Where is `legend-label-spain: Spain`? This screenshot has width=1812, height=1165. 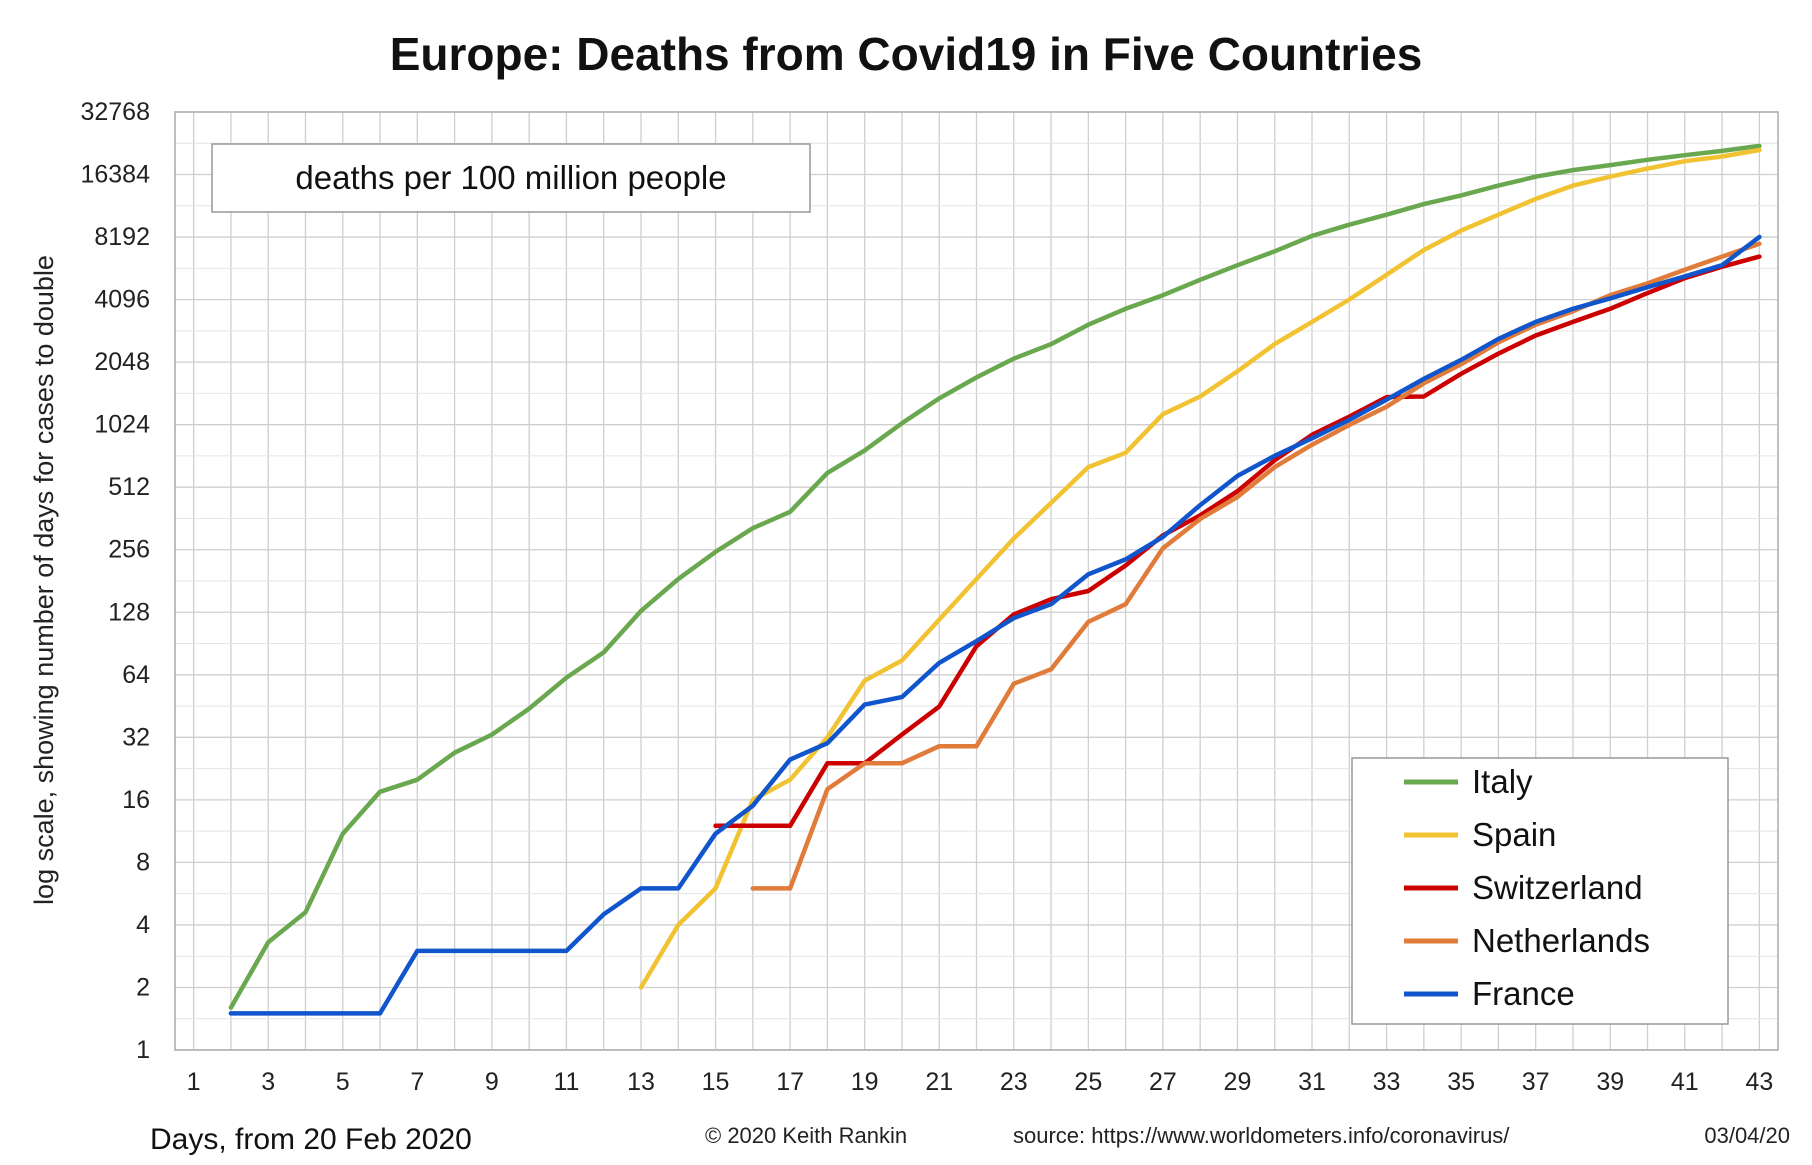
legend-label-spain: Spain is located at coordinates (1514, 834).